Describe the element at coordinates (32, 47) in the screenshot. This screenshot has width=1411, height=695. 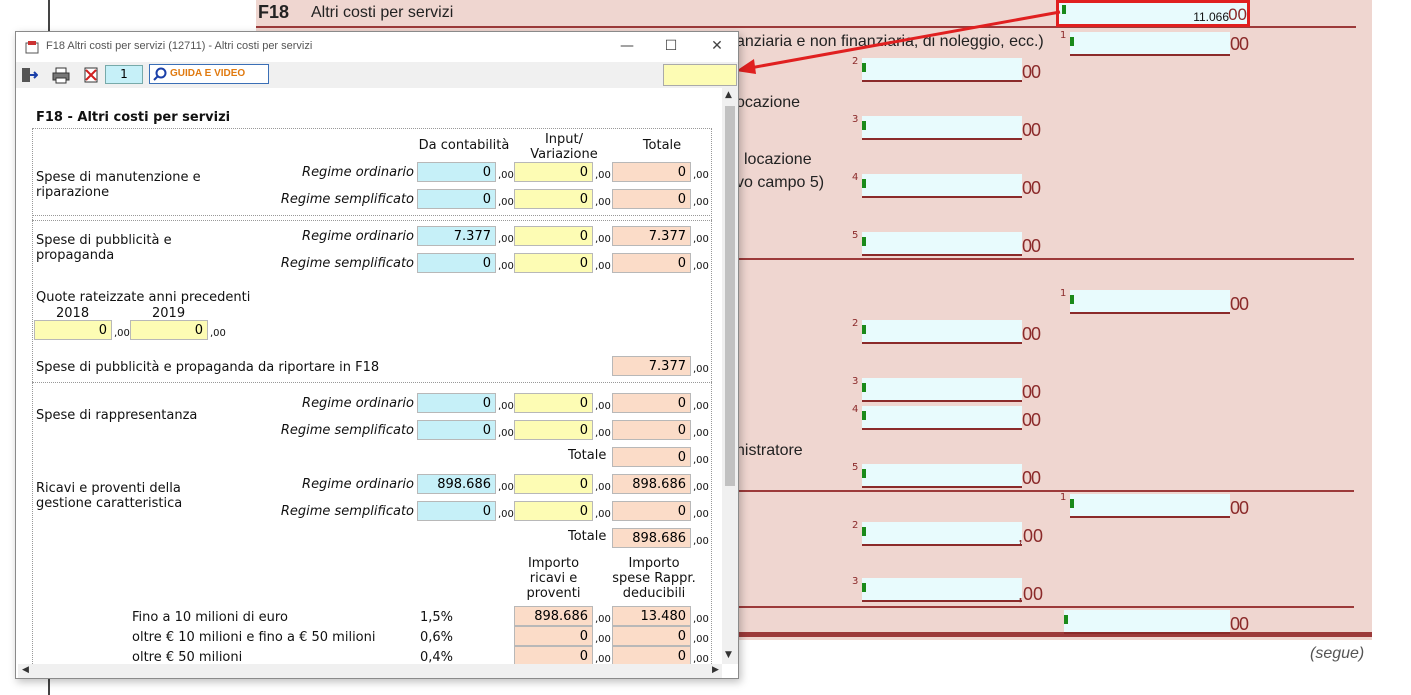
I see `app-icon` at that location.